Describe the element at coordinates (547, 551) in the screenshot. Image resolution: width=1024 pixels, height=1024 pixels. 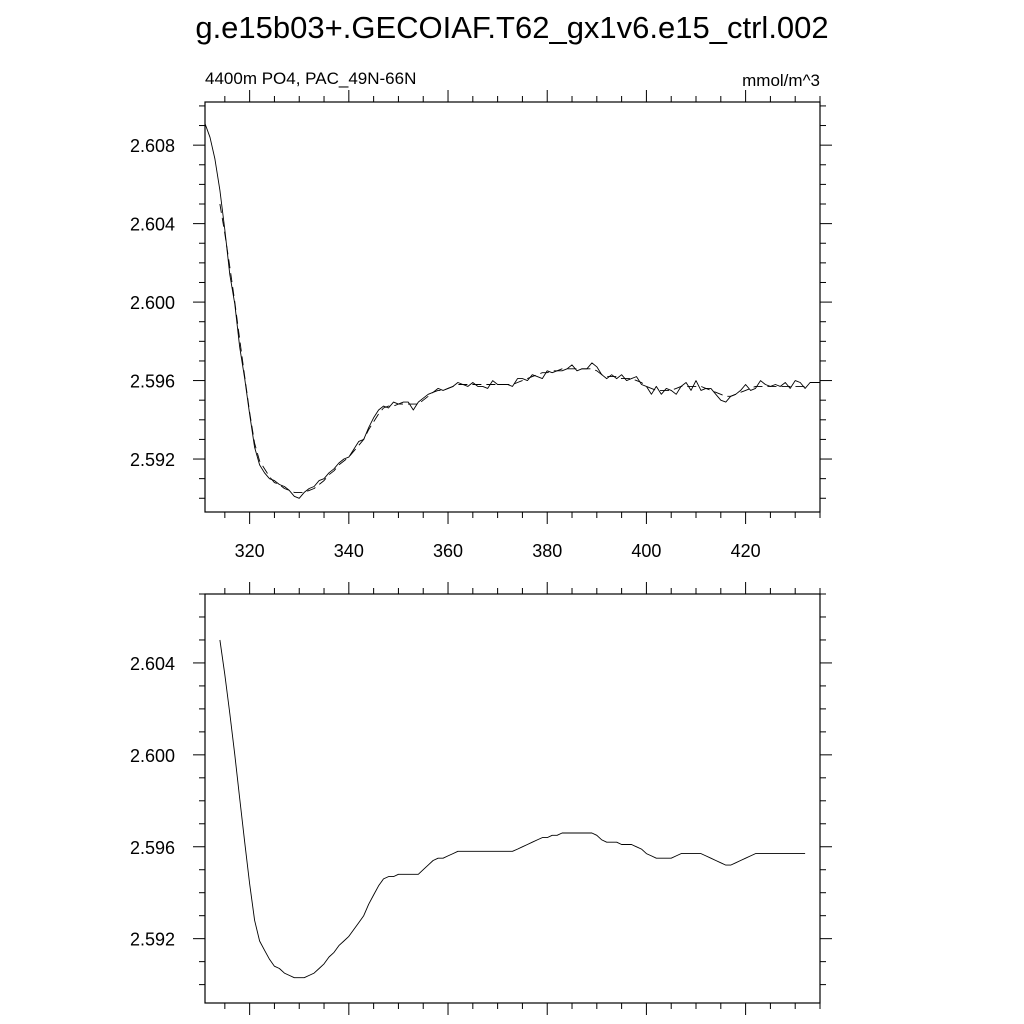
I see `top-x-tick-label: 380` at that location.